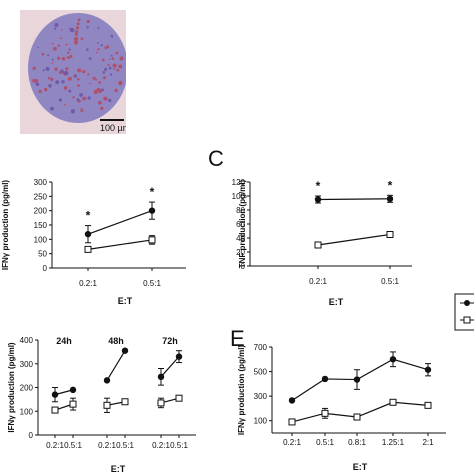 The width and height of the screenshot is (474, 474). Describe the element at coordinates (357, 442) in the screenshot. I see `panel-e-ifn-x-tick-label: 0.8:1` at that location.